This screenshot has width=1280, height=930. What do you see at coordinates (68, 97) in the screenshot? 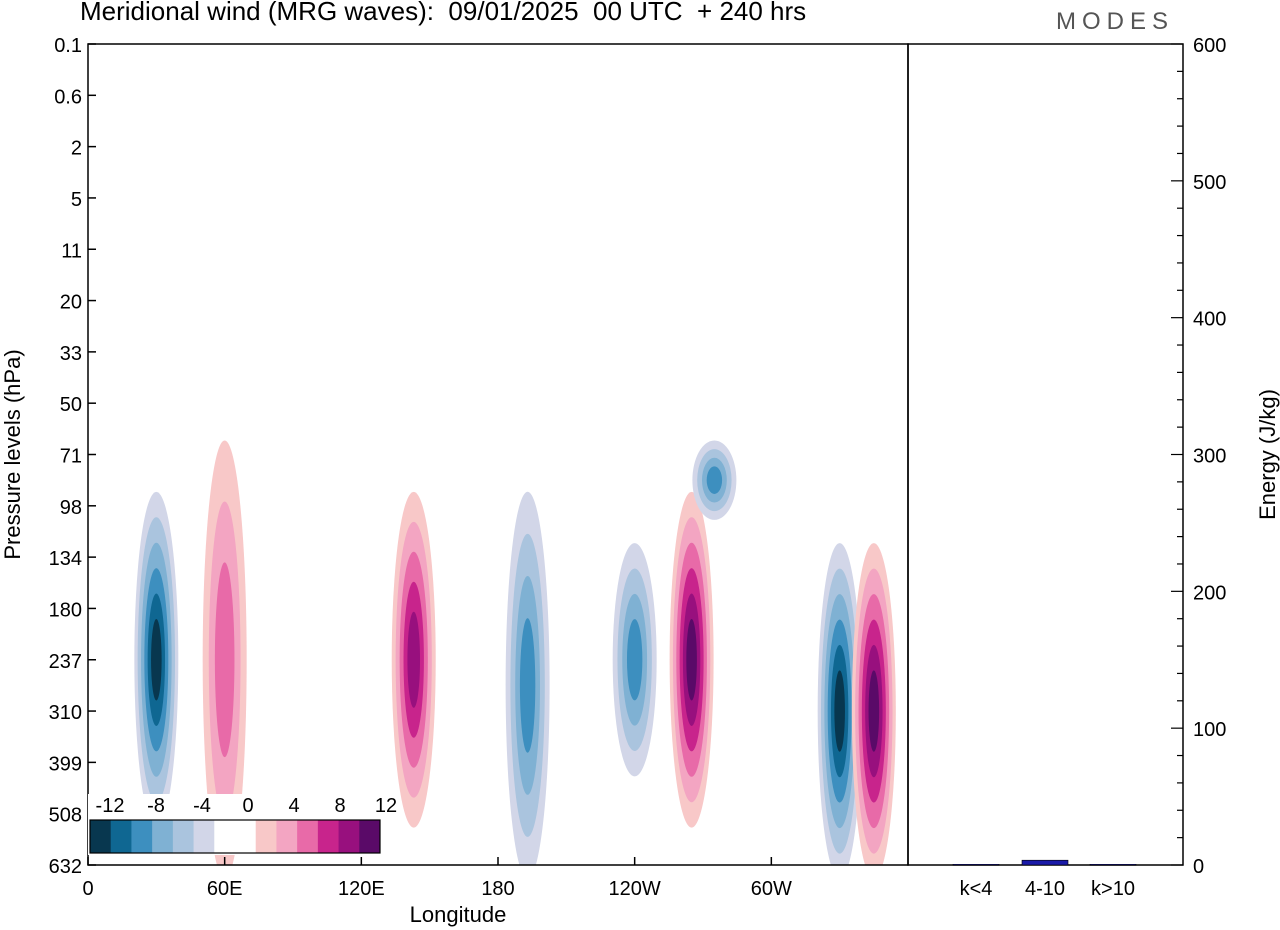
I see `y-tick-label: 0.6` at bounding box center [68, 97].